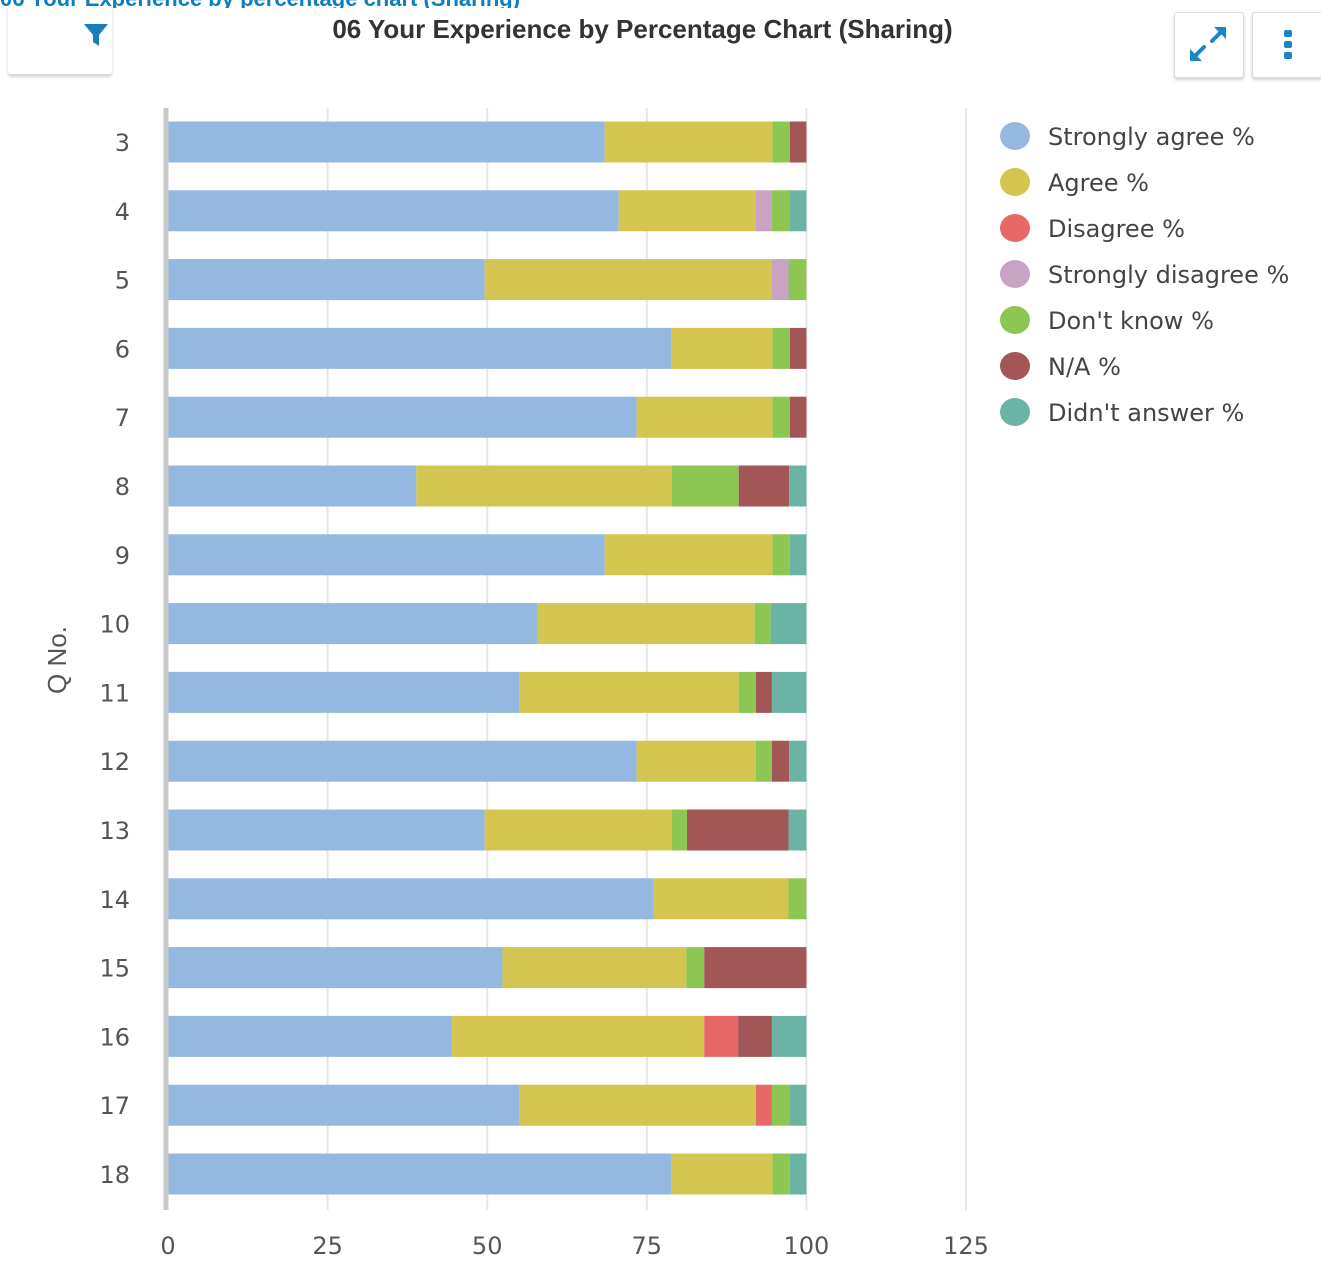  What do you see at coordinates (122, 143) in the screenshot?
I see `y-tick-label: 3` at bounding box center [122, 143].